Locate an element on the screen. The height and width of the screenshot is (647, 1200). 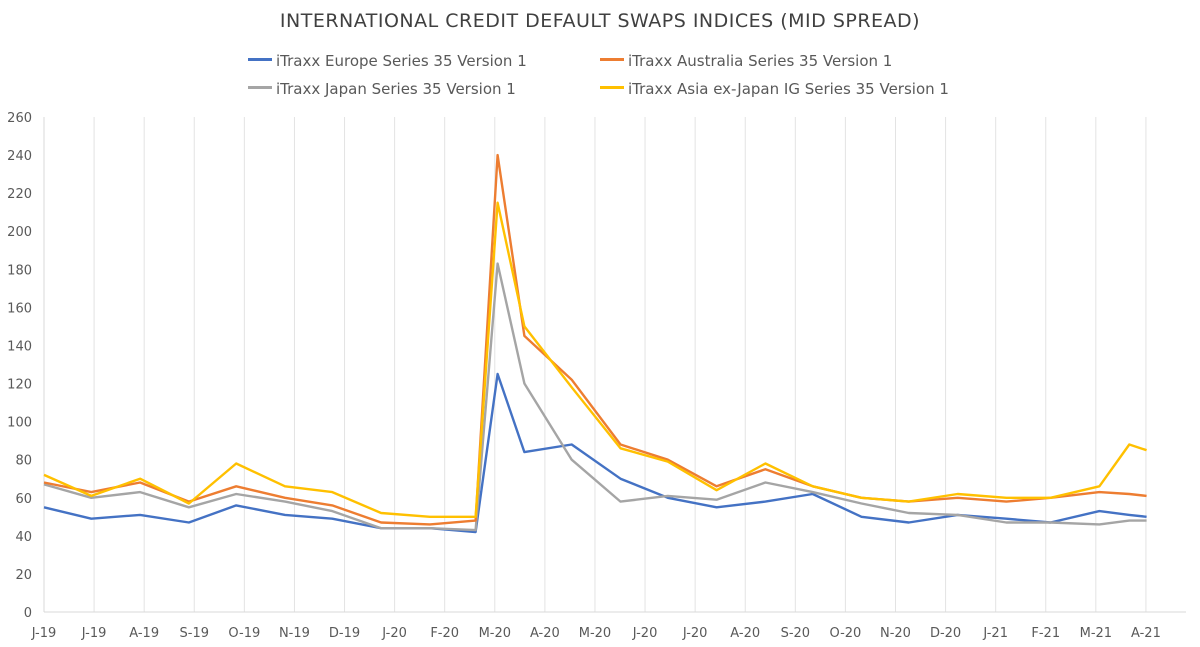
y-tick-label: 160 is located at coordinates (19, 308).